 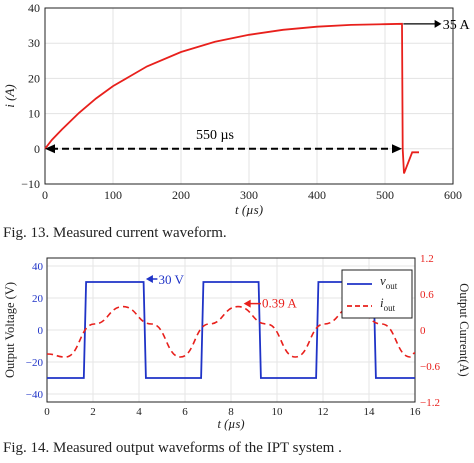 I want to click on x-tick-label: 12, so click(x=323, y=412).